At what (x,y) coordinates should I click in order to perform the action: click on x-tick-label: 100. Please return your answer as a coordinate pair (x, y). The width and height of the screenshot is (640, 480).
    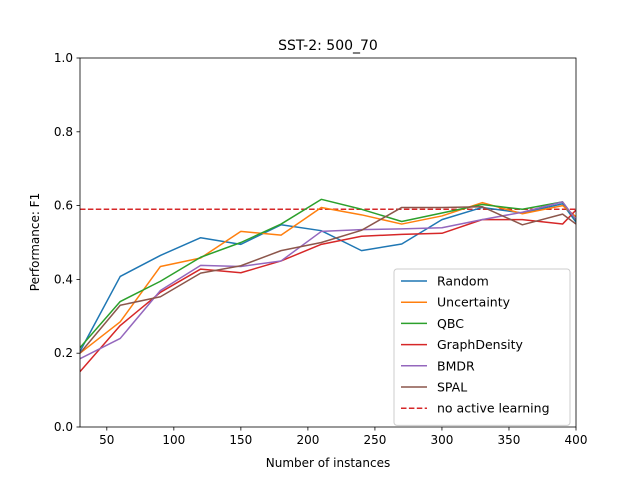
    Looking at the image, I should click on (173, 440).